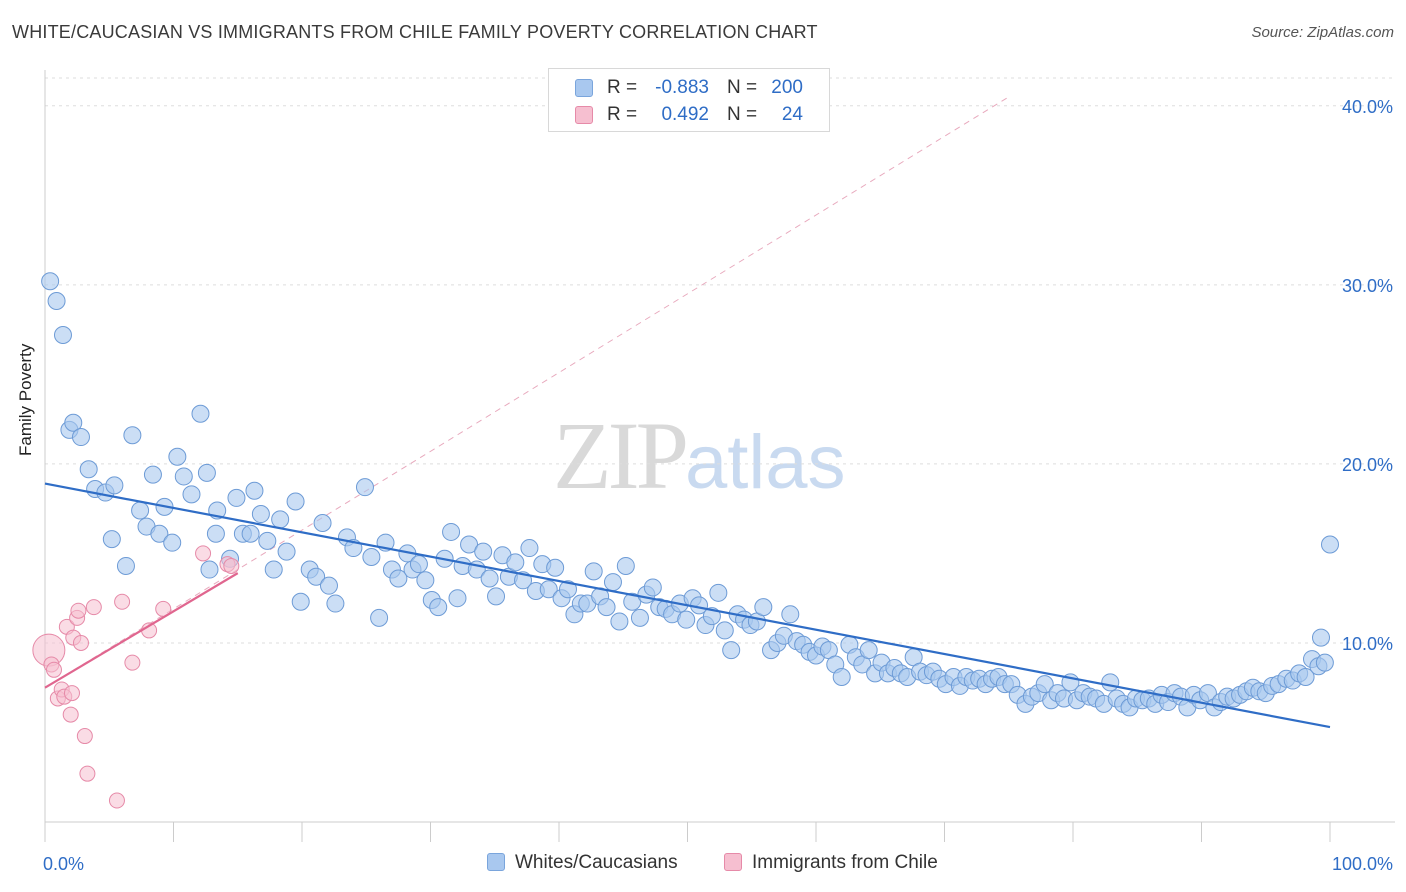  What do you see at coordinates (1367, 465) in the screenshot?
I see `y-tick-label: 20.0%` at bounding box center [1367, 465].